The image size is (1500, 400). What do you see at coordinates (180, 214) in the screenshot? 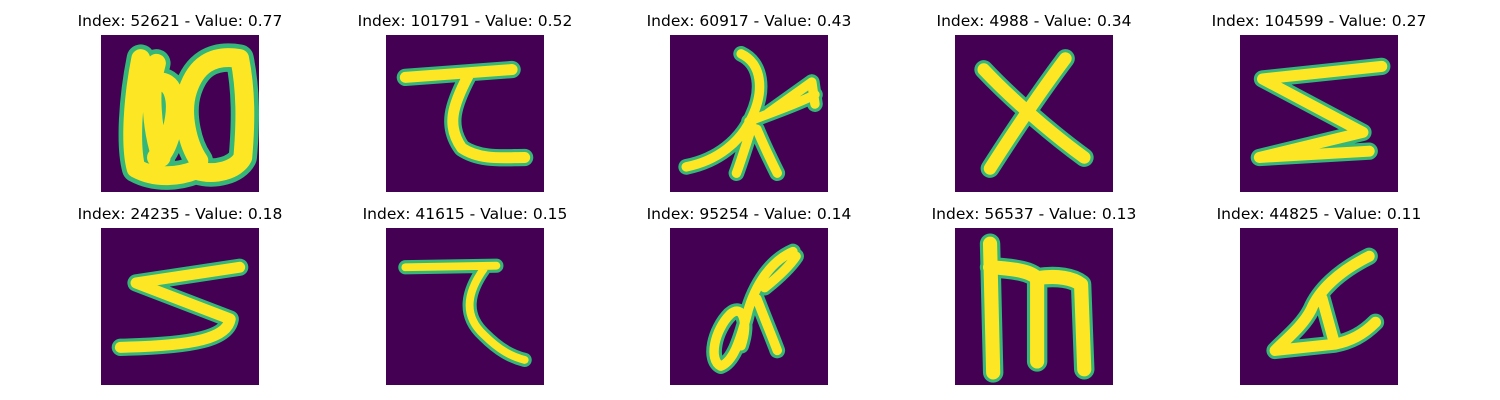
I see `panel-title: Index: 24235 - Value: 0.18` at bounding box center [180, 214].